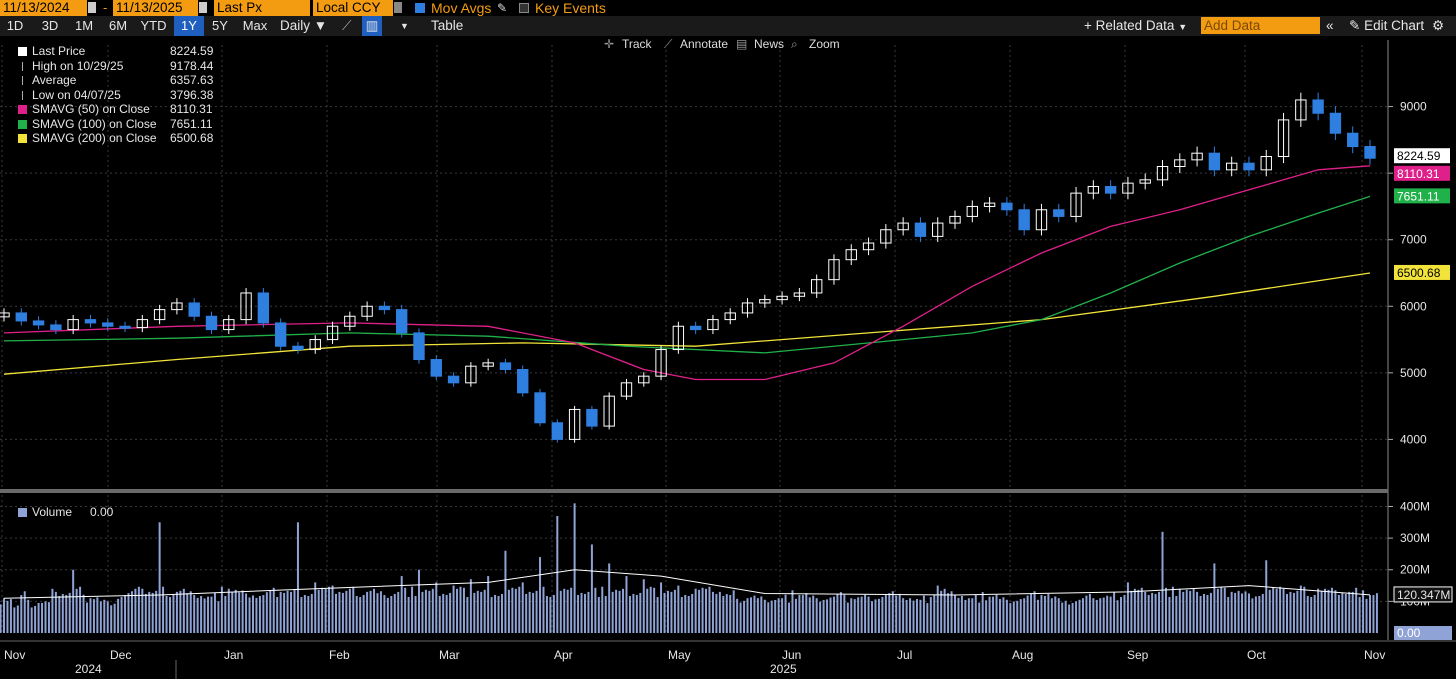 The image size is (1456, 679). I want to click on sma100-tag-bg, so click(1422, 196).